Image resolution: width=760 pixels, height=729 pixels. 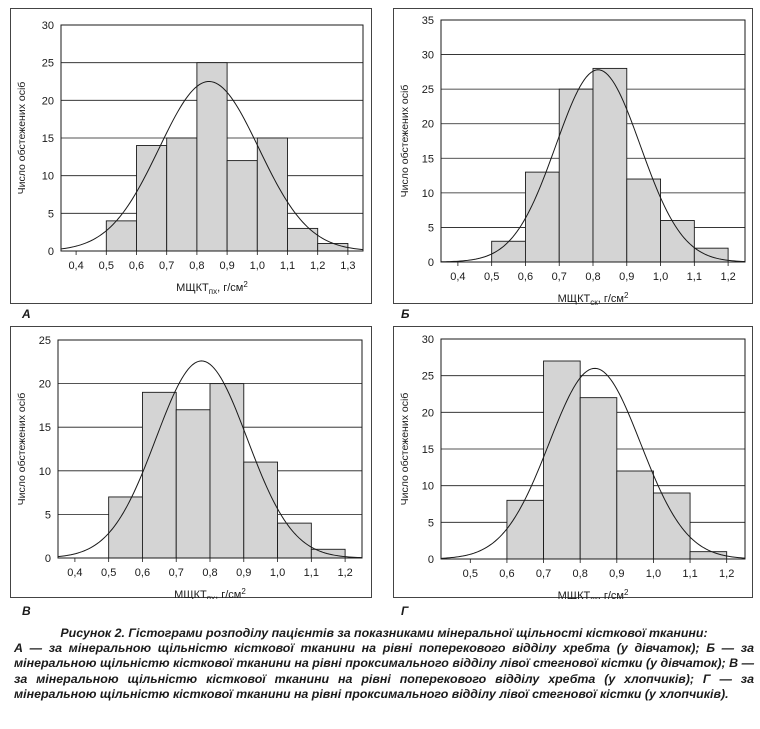 I want to click on x-tick-label-2: 0,7, so click(x=543, y=574).